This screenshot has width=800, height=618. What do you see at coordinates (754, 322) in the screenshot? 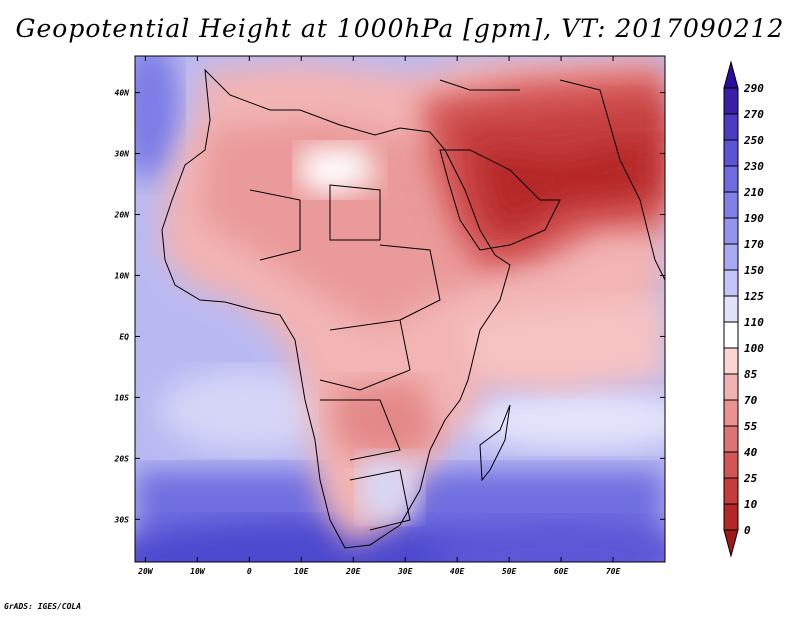
I see `colorbar-level-label: 110` at bounding box center [754, 322].